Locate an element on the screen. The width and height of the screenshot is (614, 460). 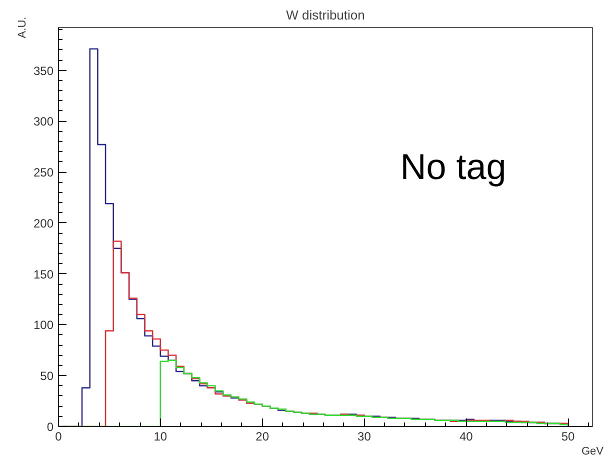
y-tick-label: 0 is located at coordinates (50, 427).